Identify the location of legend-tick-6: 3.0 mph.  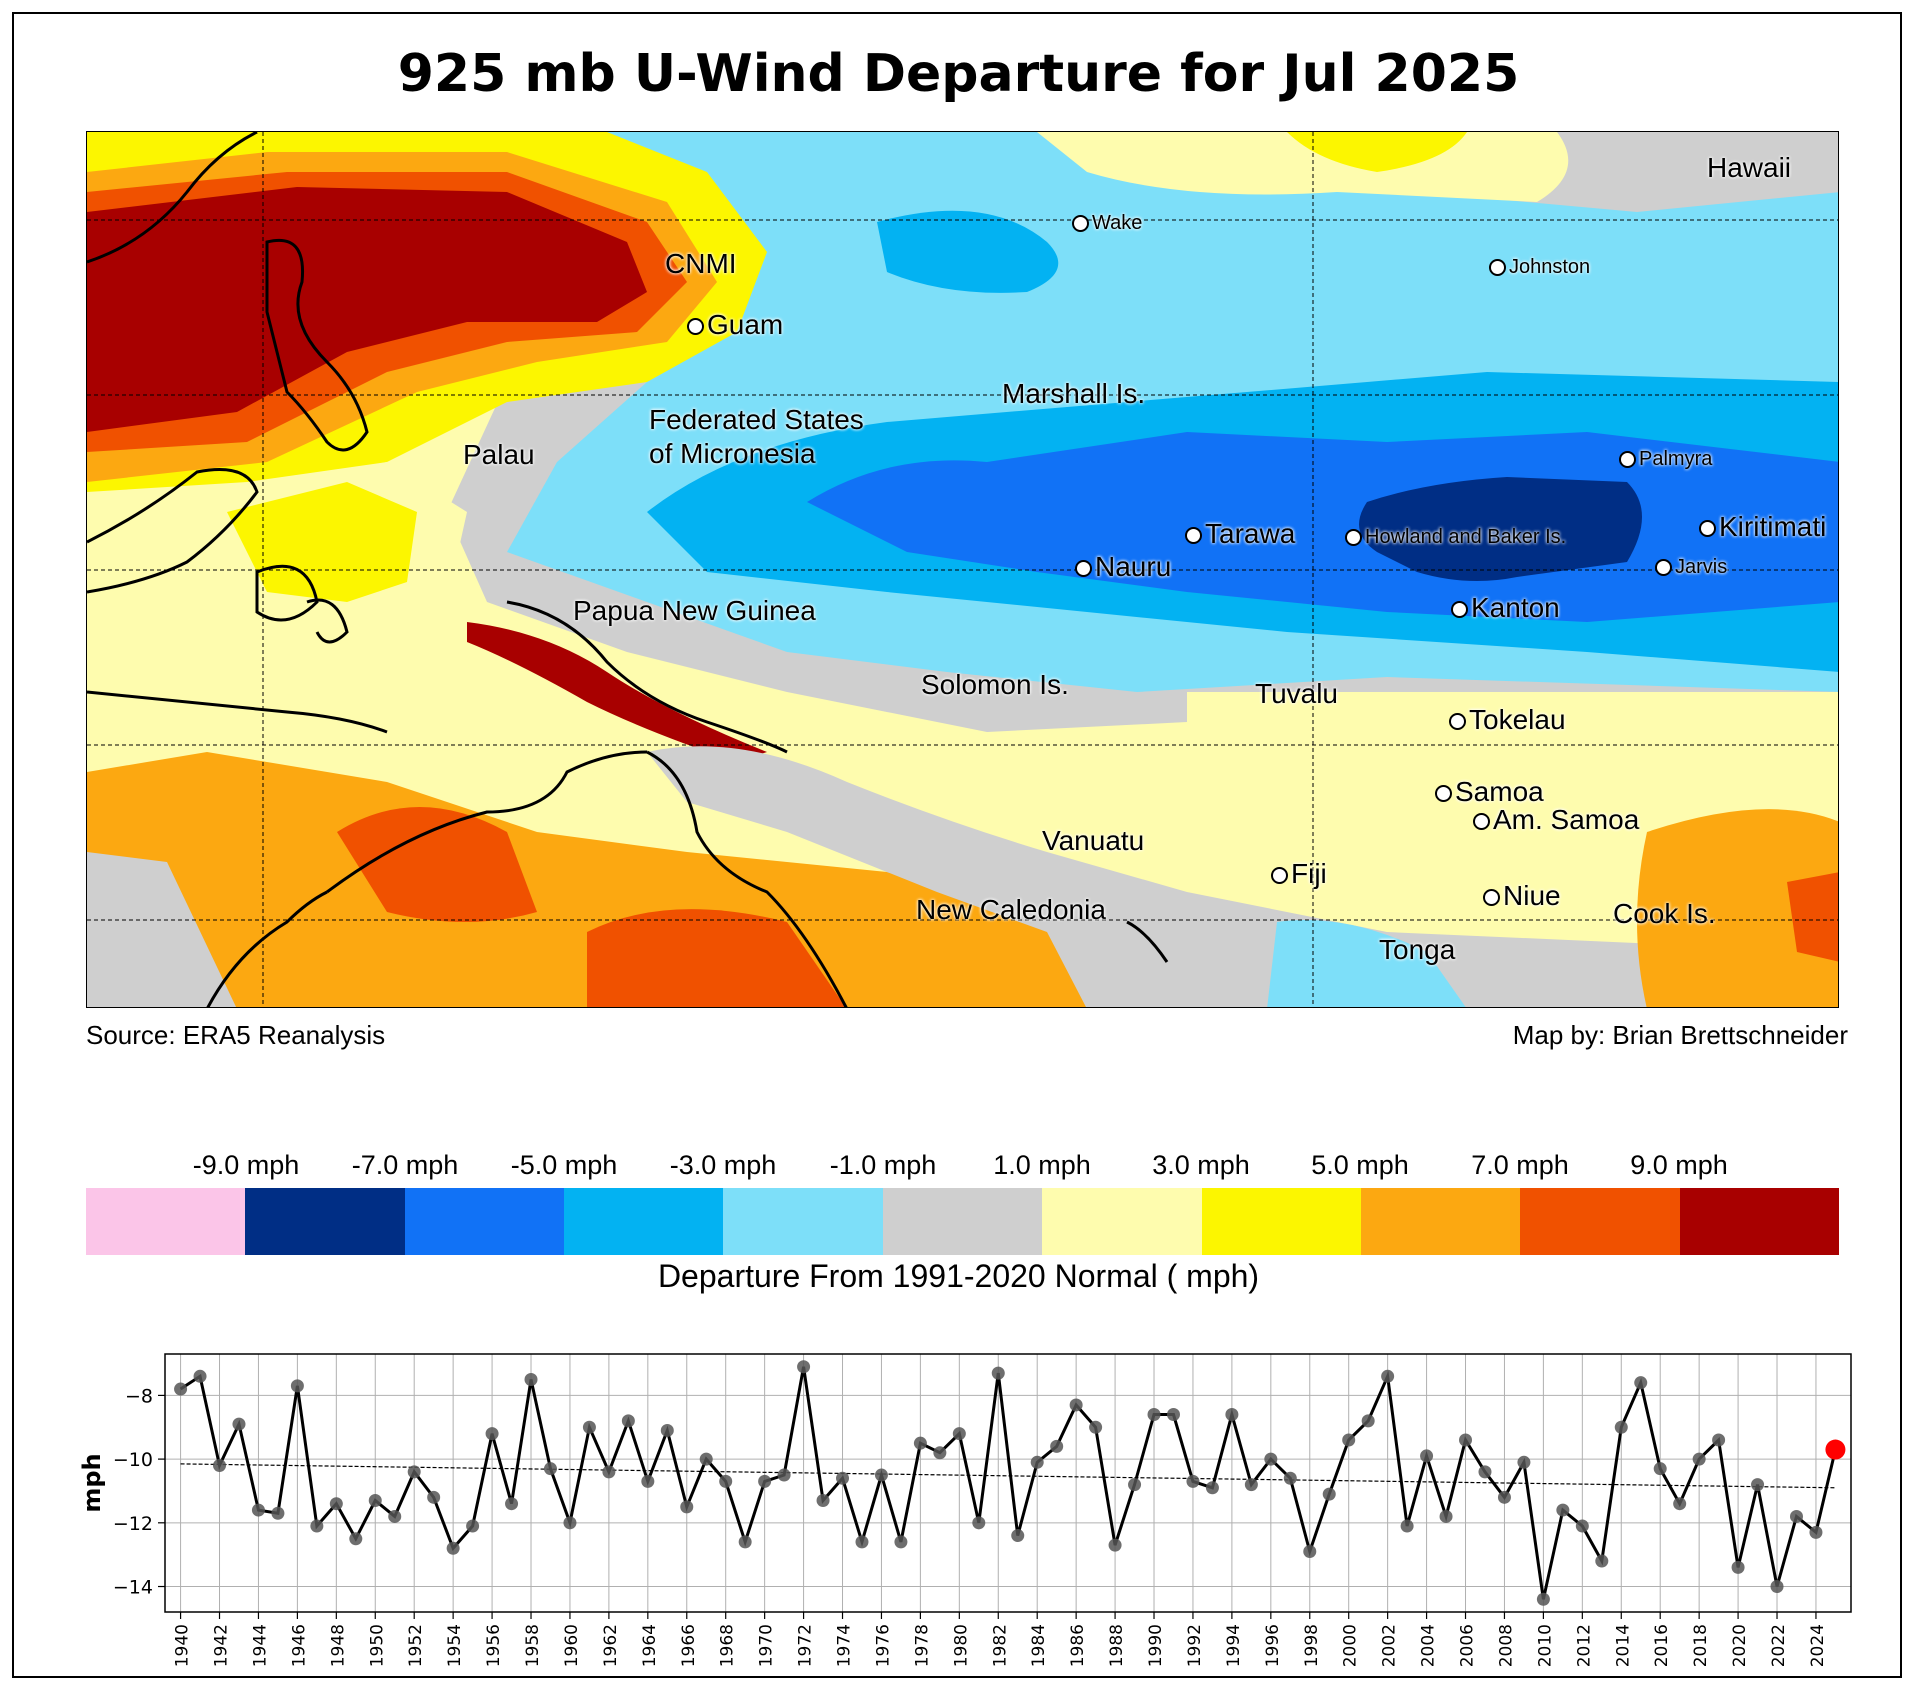
(1201, 1165).